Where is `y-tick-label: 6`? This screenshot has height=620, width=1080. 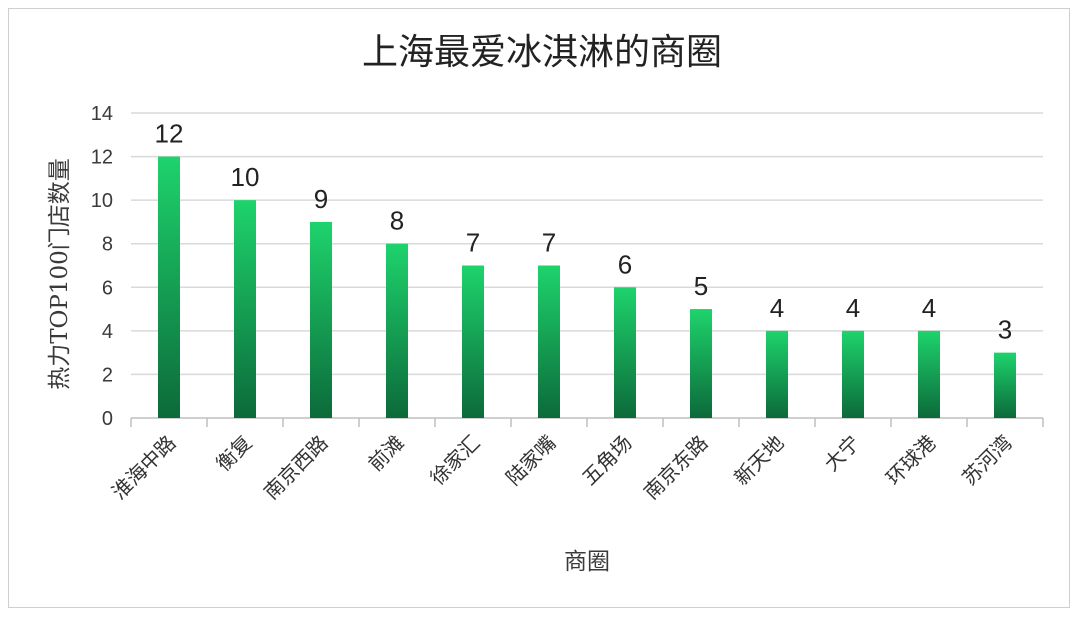 y-tick-label: 6 is located at coordinates (107, 288).